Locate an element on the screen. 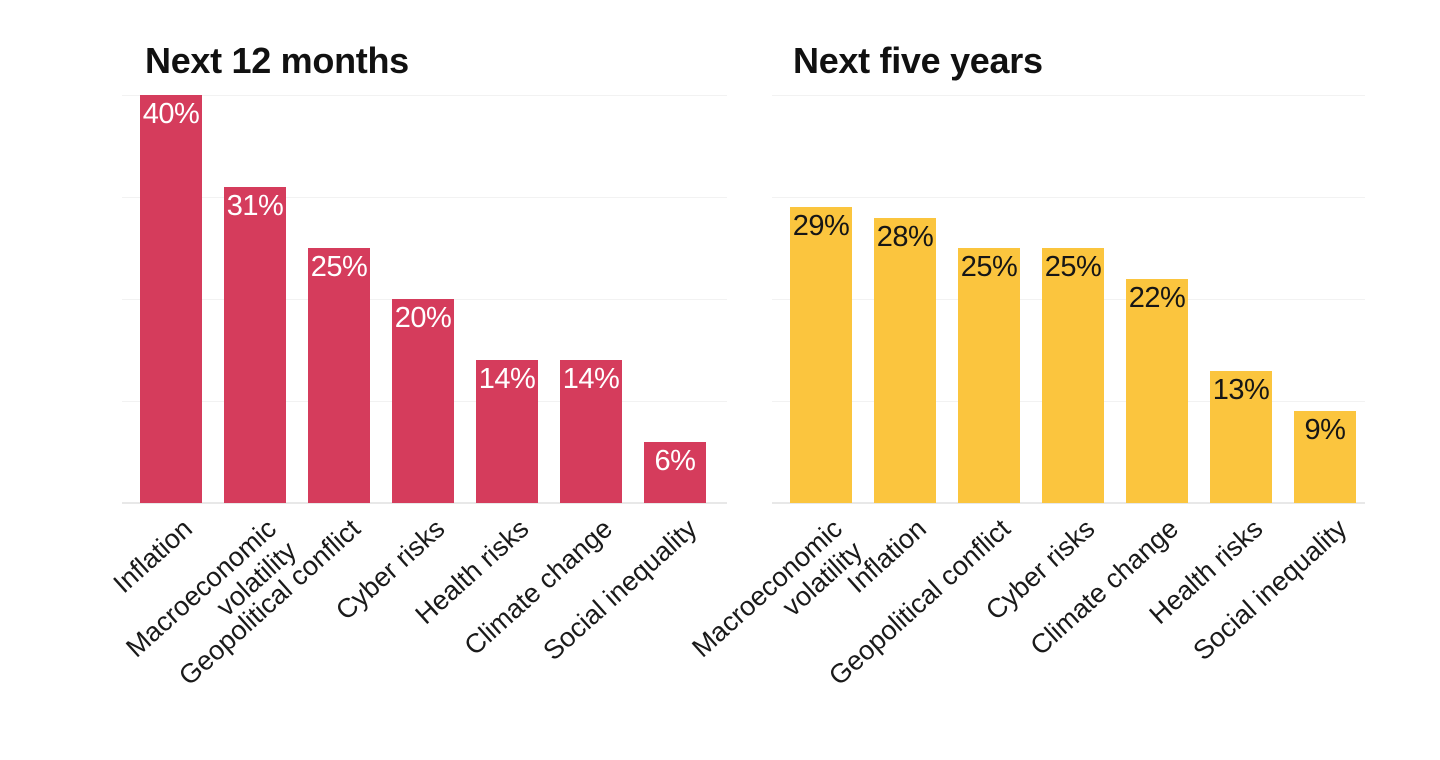 Image resolution: width=1440 pixels, height=760 pixels. bar-climate-change: 22% is located at coordinates (1157, 391).